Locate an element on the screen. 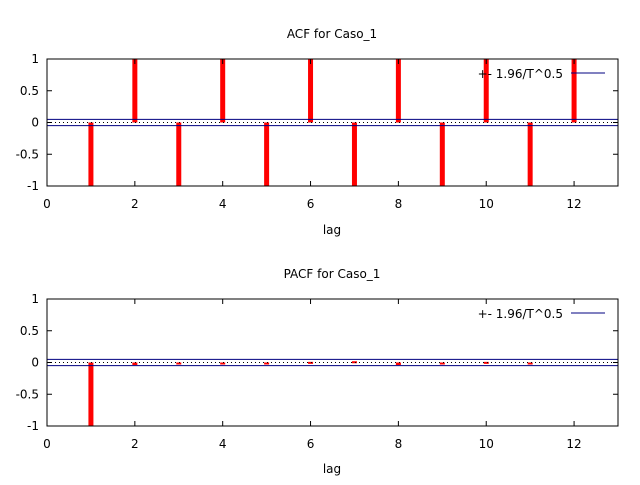  pacf-x-axis-label: lag is located at coordinates (332, 469).